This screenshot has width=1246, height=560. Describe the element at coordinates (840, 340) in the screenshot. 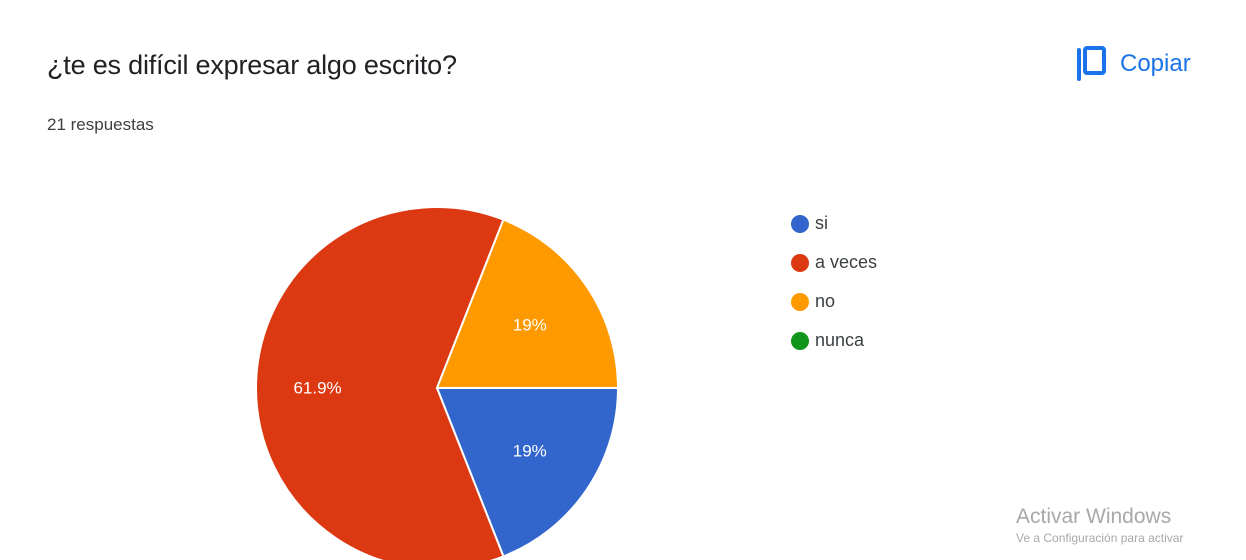

I see `legend-label: nunca` at that location.